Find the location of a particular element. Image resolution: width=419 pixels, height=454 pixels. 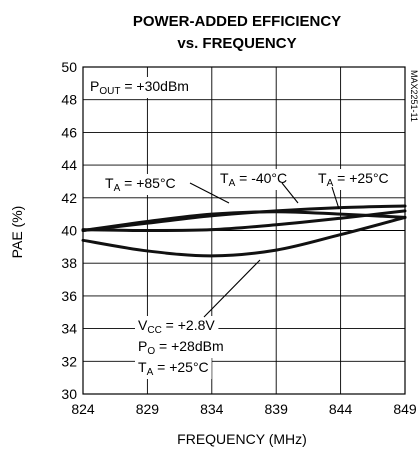

label-ta-minus40c: TA = -40°C is located at coordinates (254, 179).